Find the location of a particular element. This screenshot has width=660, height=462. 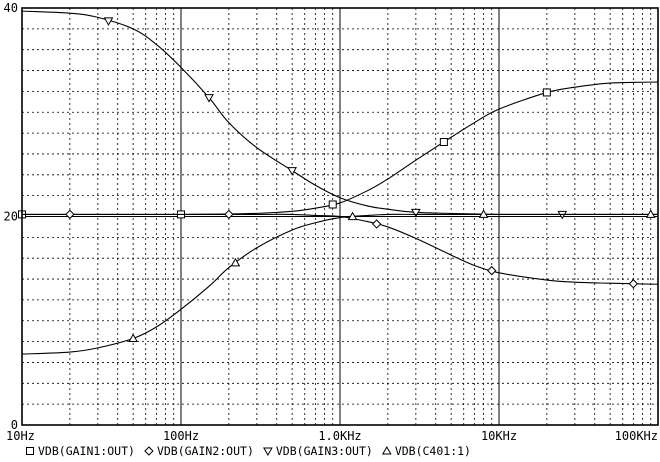

y-tick-labels: 0 20 40 is located at coordinates (11, 216).